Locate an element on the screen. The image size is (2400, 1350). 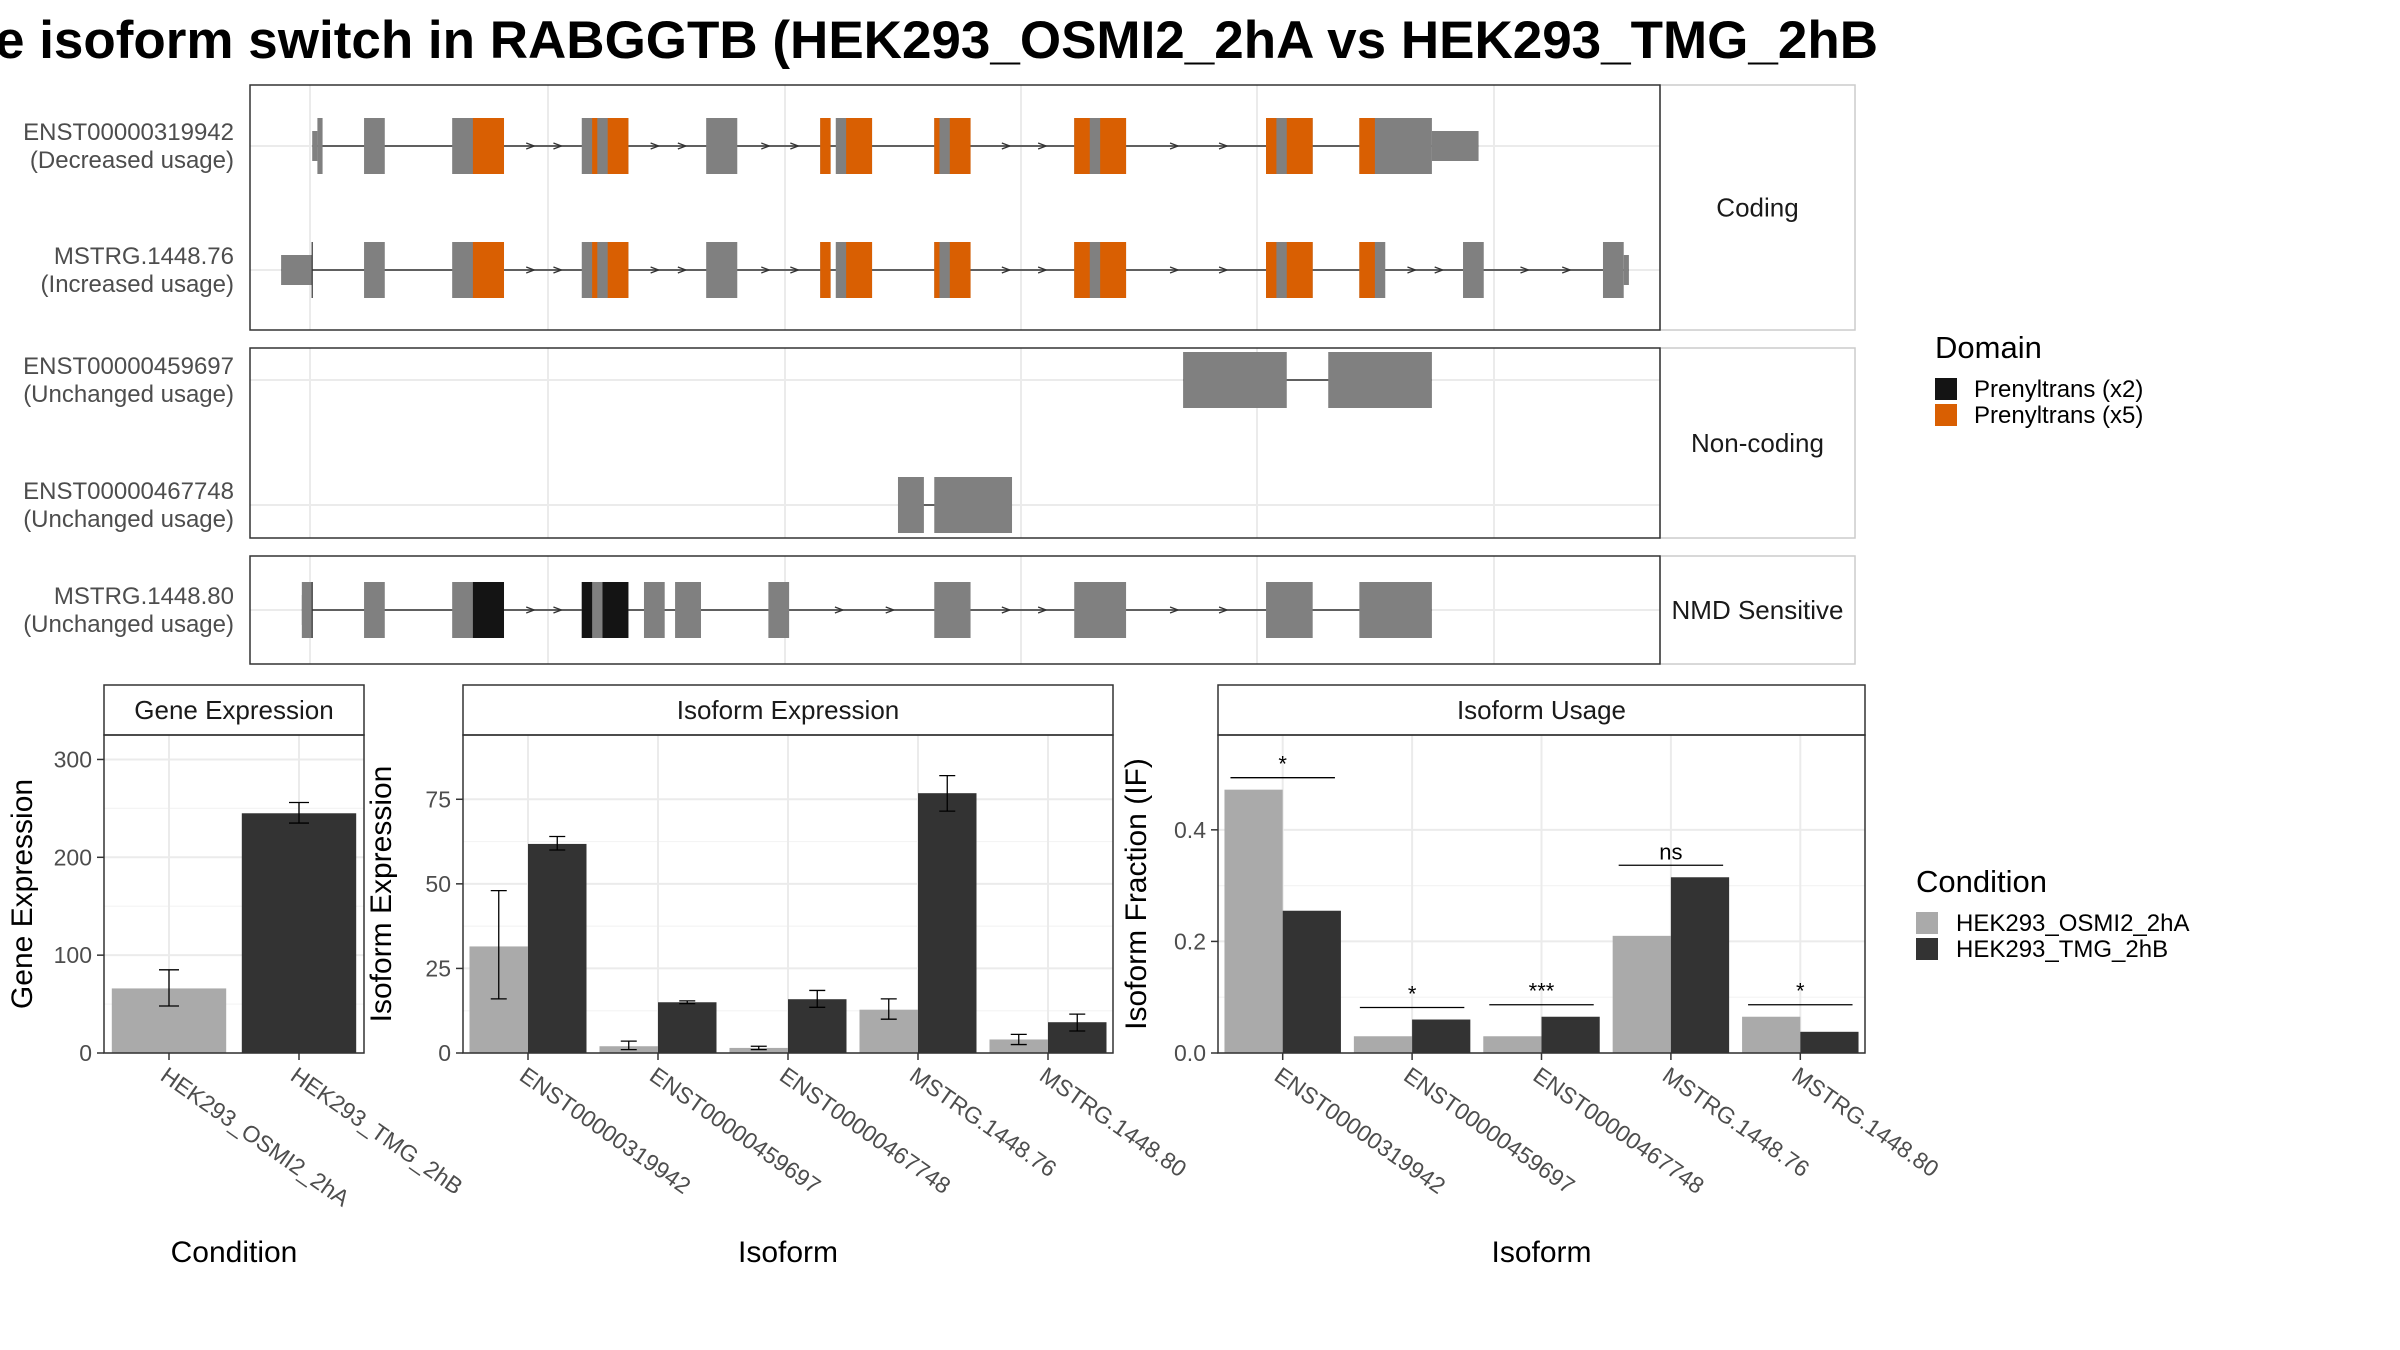
y-tick-label: 200 is located at coordinates (73, 857).